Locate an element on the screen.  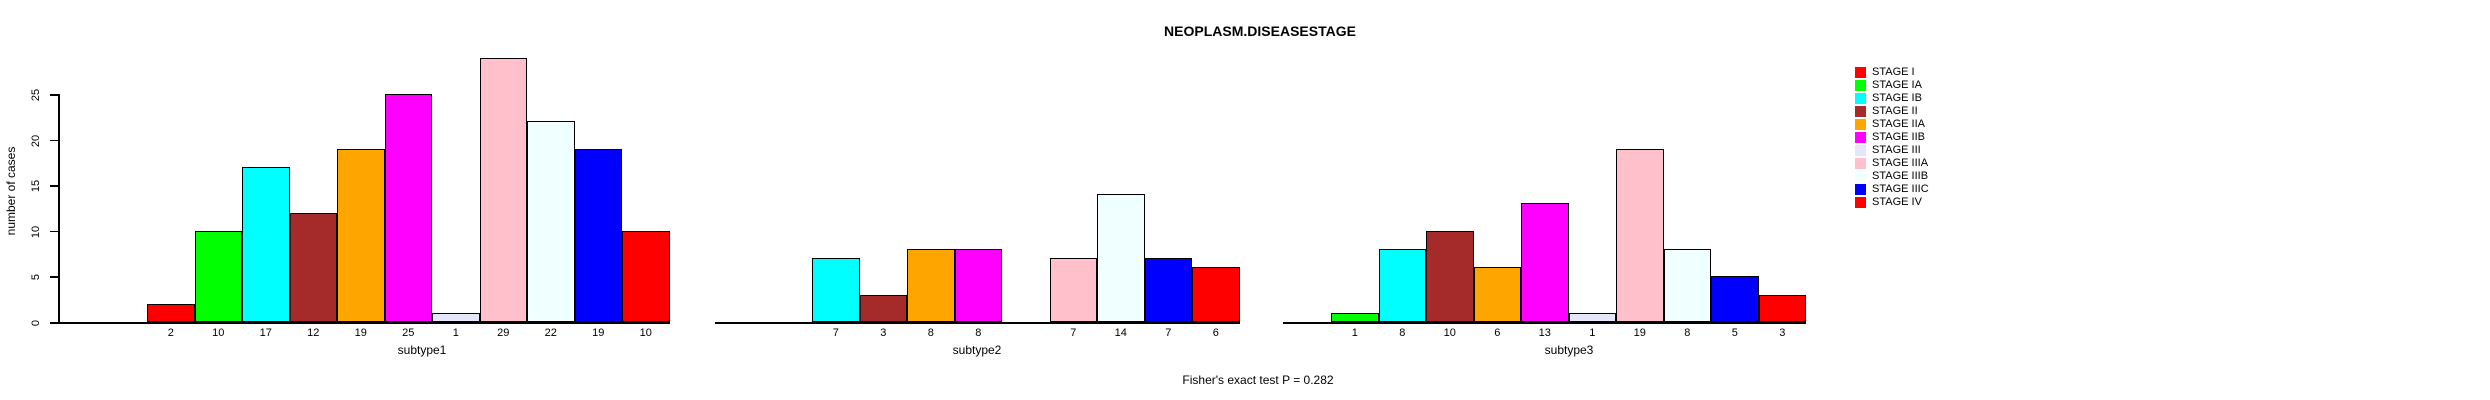
bar-subtype2-stage-iiib is located at coordinates (1121, 258).